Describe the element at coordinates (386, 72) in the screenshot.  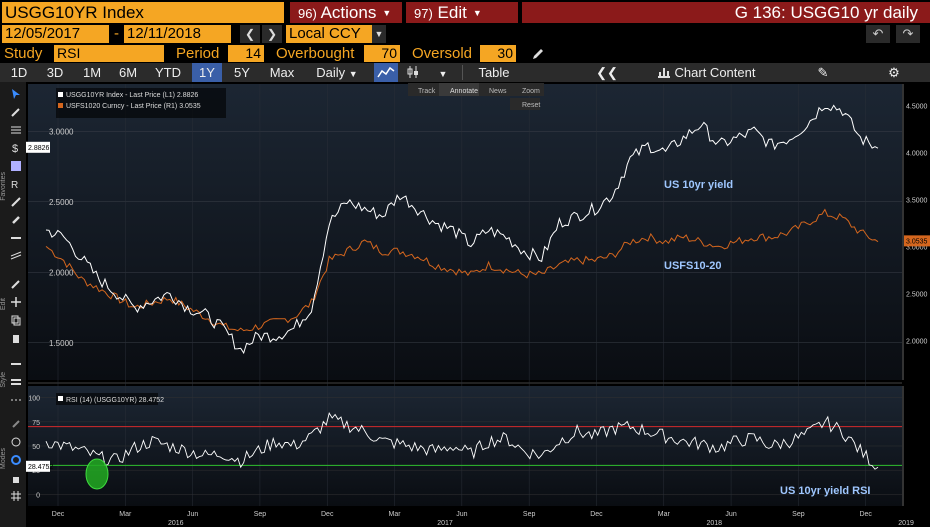
I see `line-chart-icon` at that location.